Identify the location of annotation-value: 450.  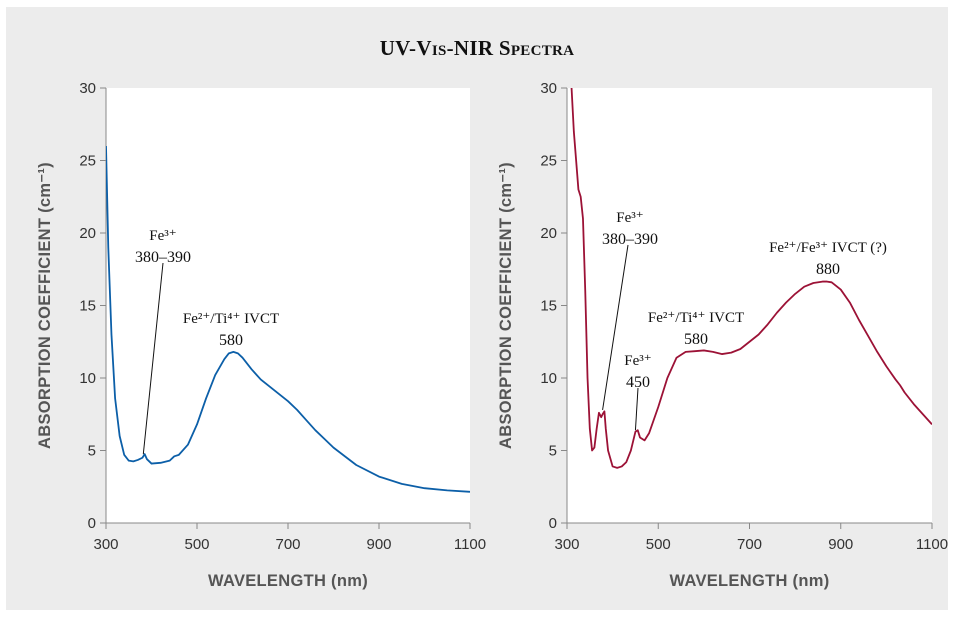
(638, 382).